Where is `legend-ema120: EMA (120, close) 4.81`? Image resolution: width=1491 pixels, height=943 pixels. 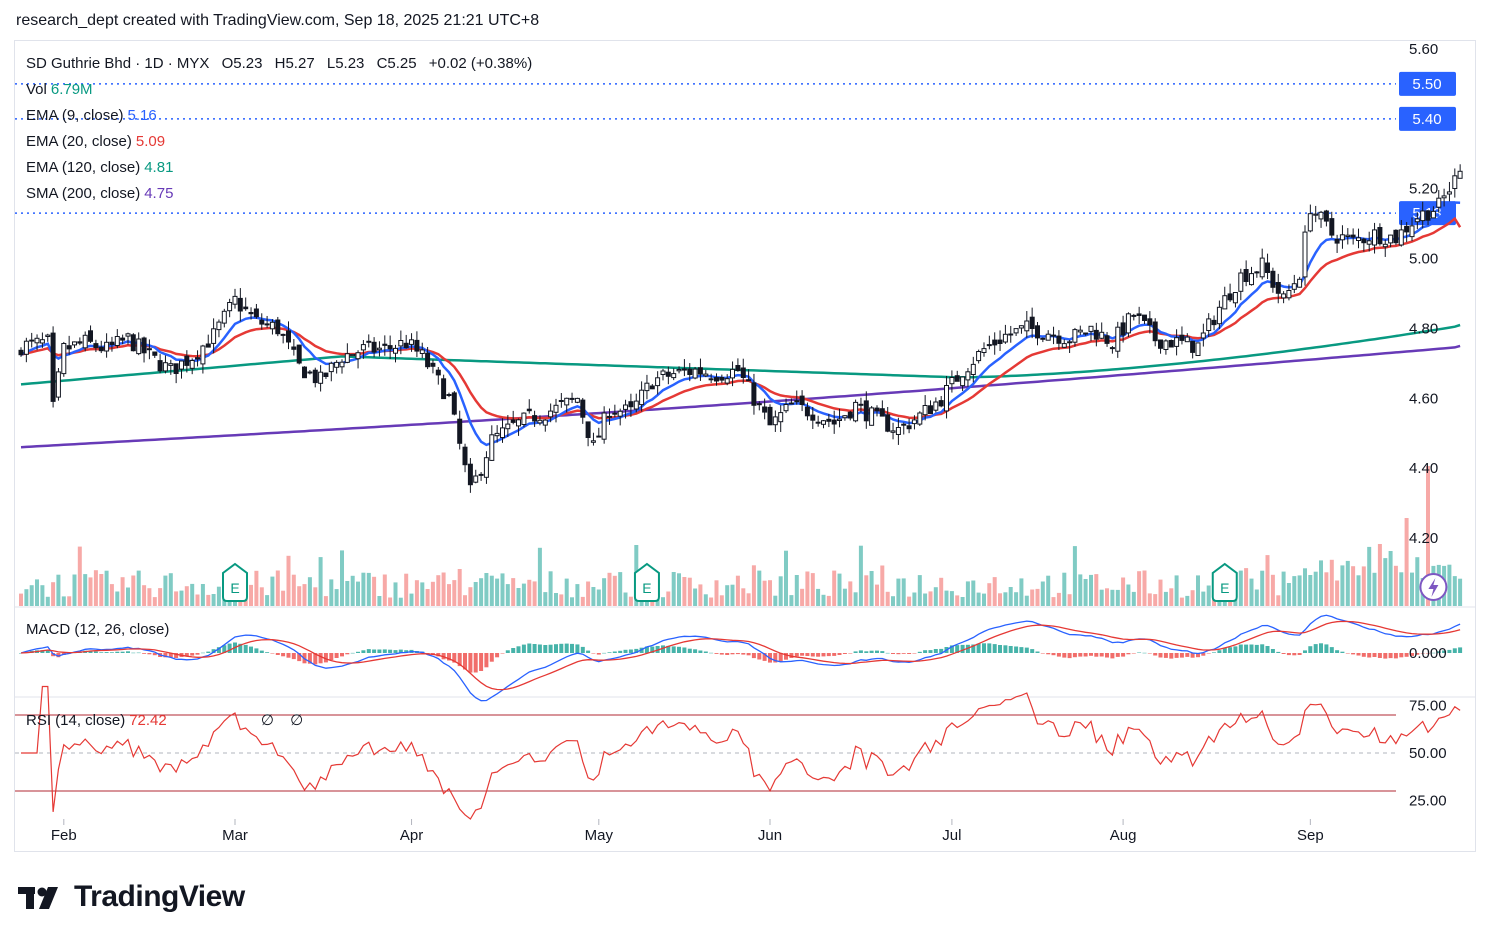
legend-ema120: EMA (120, close) 4.81 is located at coordinates (100, 167).